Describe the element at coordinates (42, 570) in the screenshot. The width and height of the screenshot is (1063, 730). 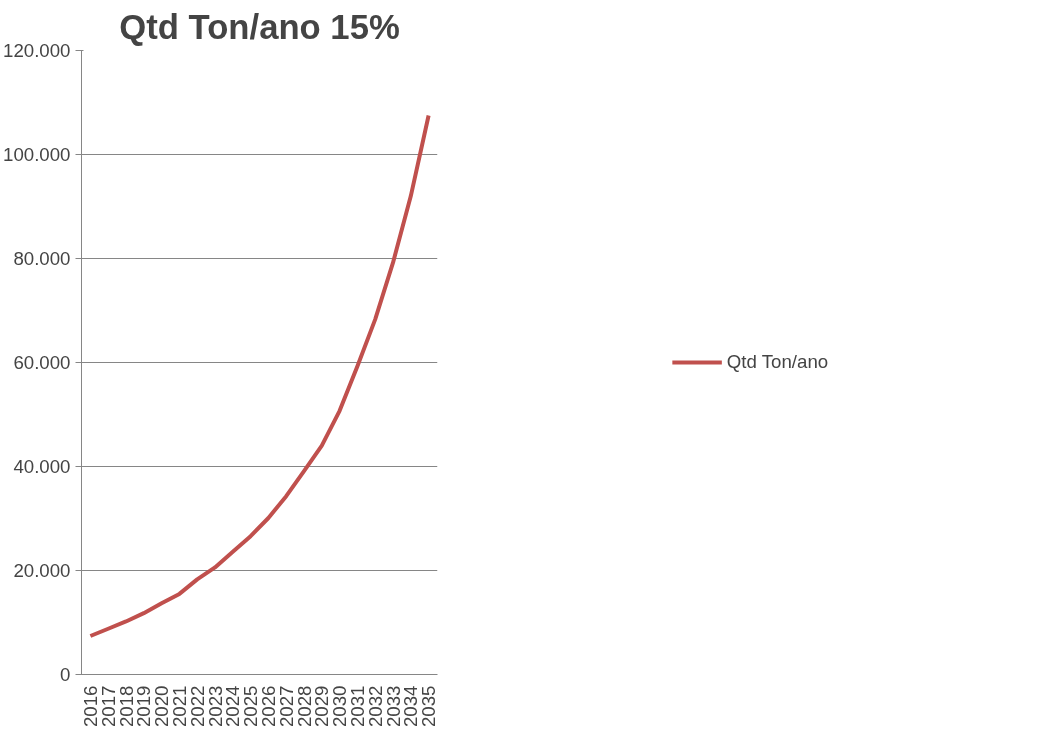
I see `y-tick-label: 20.000` at that location.